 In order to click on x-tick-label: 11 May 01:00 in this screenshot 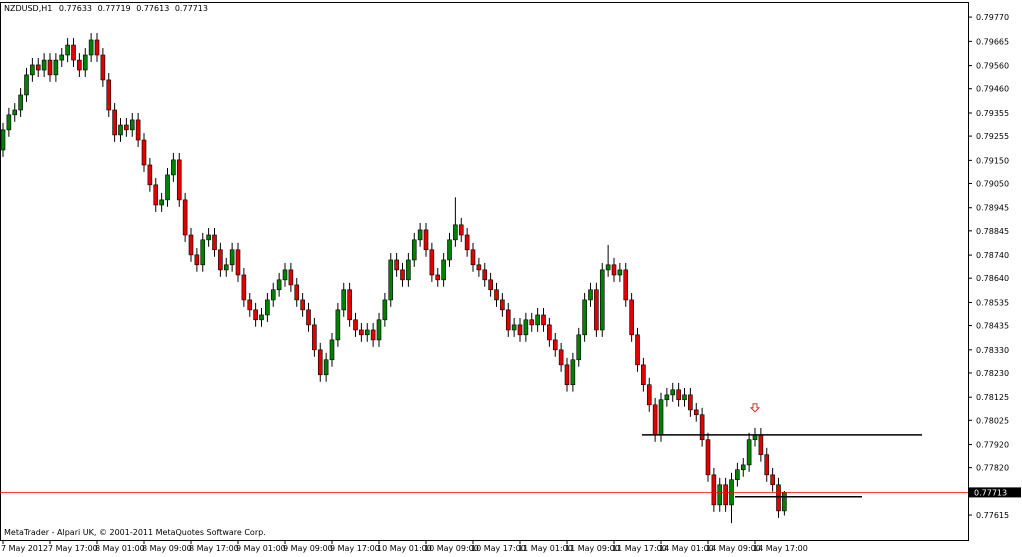, I will do `click(545, 548)`.